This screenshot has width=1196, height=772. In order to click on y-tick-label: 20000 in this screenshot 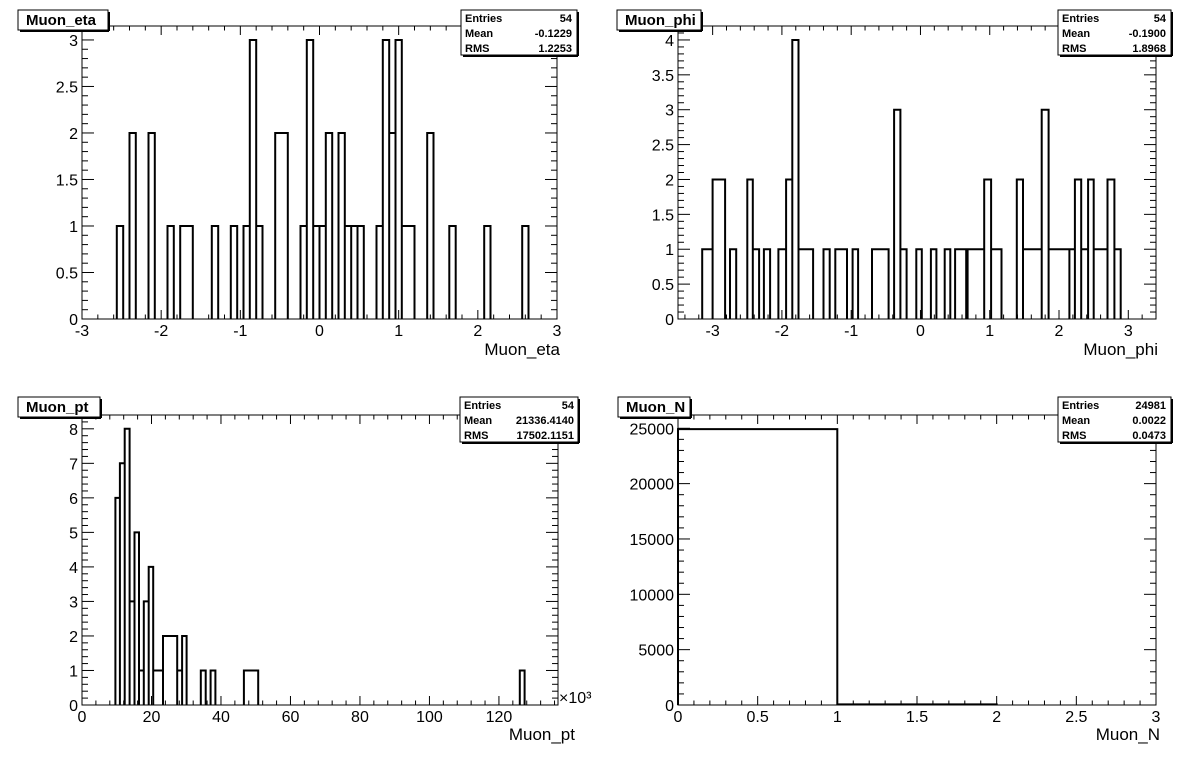, I will do `click(652, 485)`.